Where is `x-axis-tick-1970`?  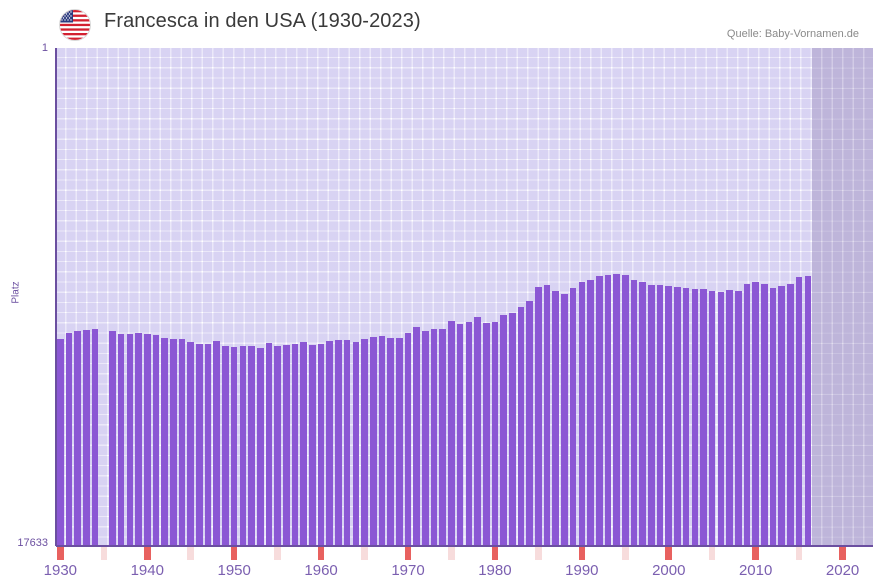
x-axis-tick-1970 is located at coordinates (408, 553).